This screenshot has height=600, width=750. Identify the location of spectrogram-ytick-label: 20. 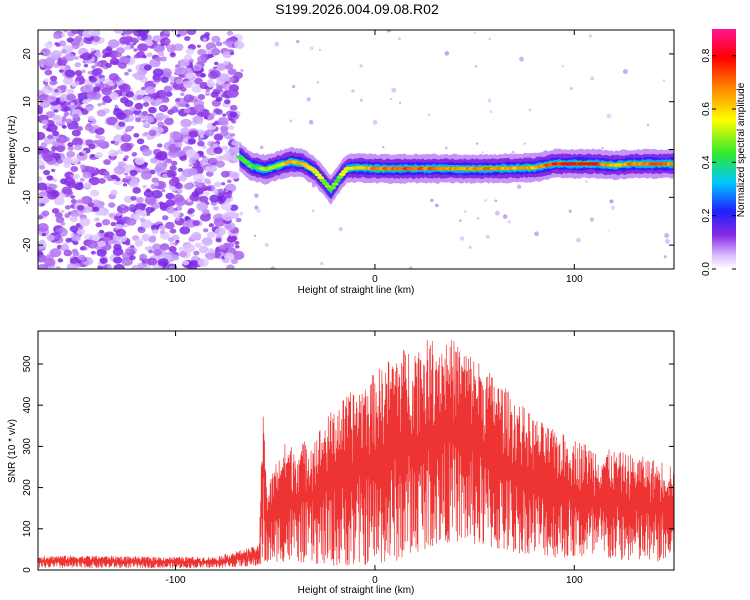
(27, 54).